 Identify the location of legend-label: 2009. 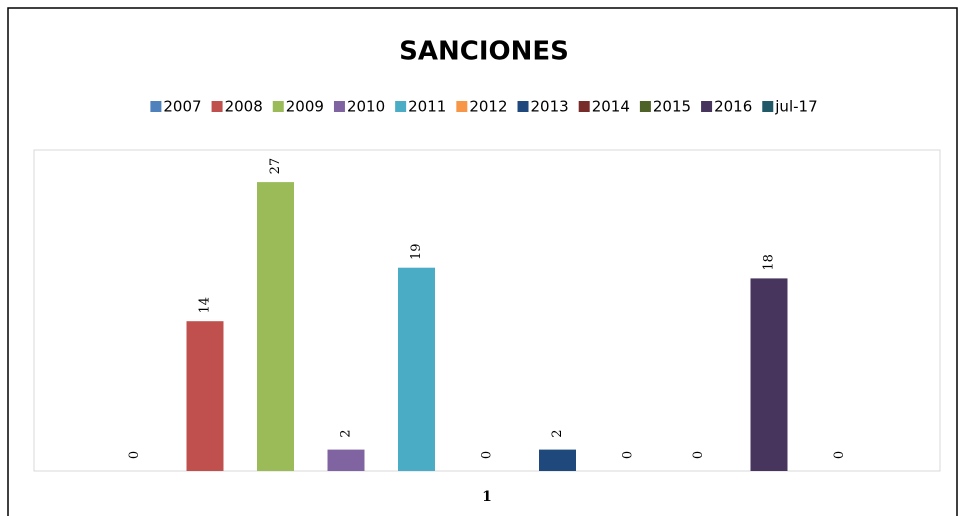
(305, 107).